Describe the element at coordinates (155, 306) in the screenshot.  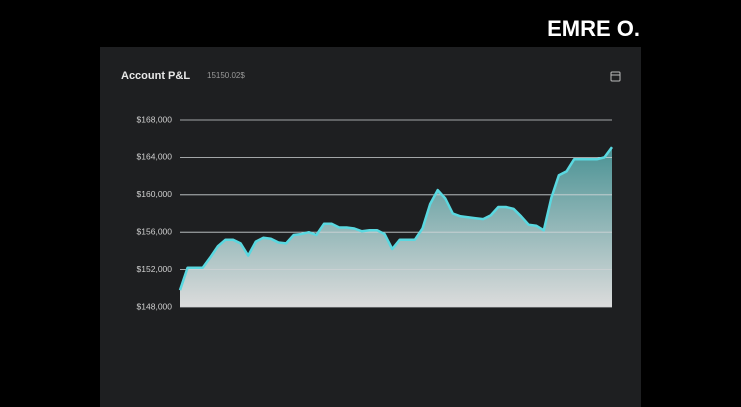
I see `y-tick-label: $148,000` at that location.